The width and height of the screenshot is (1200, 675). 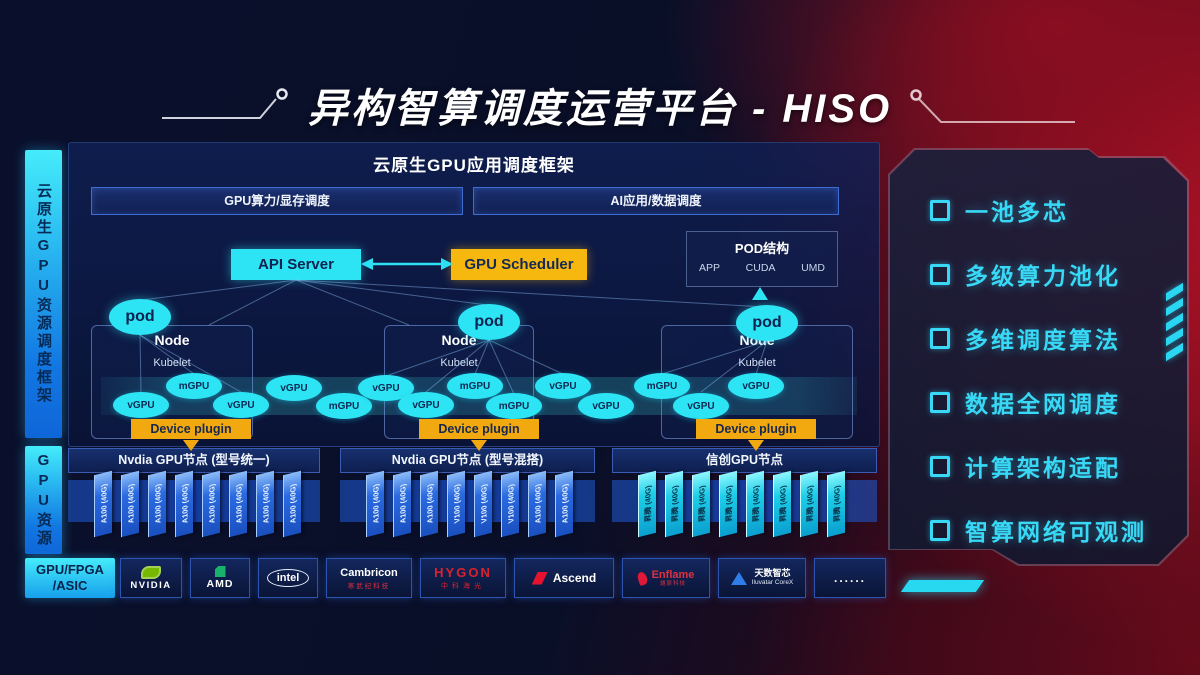 I want to click on gpu-section-header: 信创GPU节点, so click(x=744, y=460).